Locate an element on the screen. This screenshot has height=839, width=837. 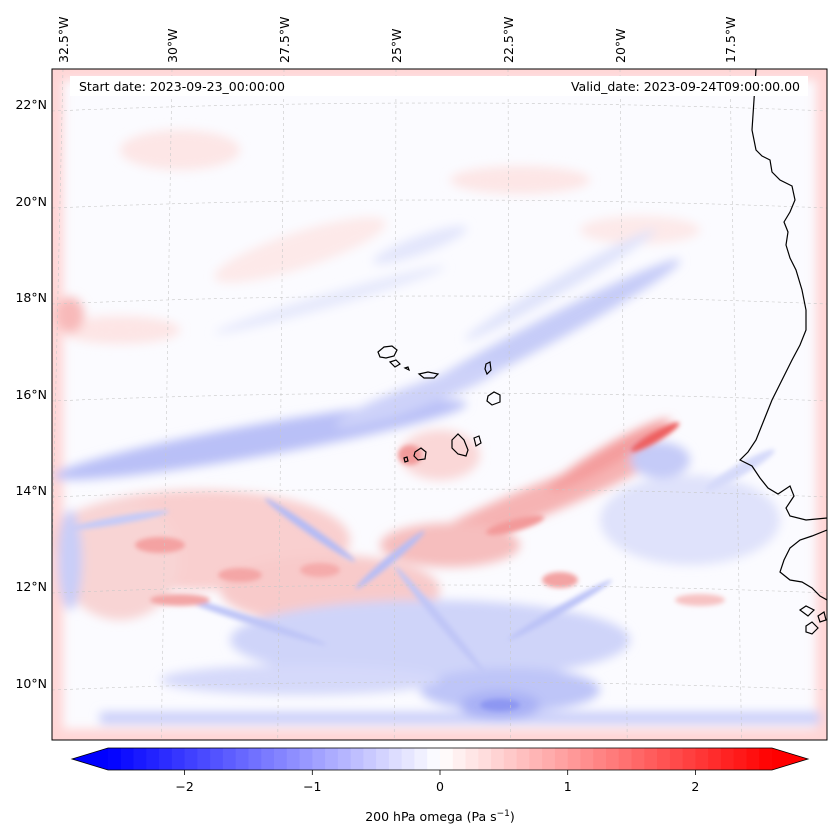
latitude-label: 16°N is located at coordinates (31, 394).